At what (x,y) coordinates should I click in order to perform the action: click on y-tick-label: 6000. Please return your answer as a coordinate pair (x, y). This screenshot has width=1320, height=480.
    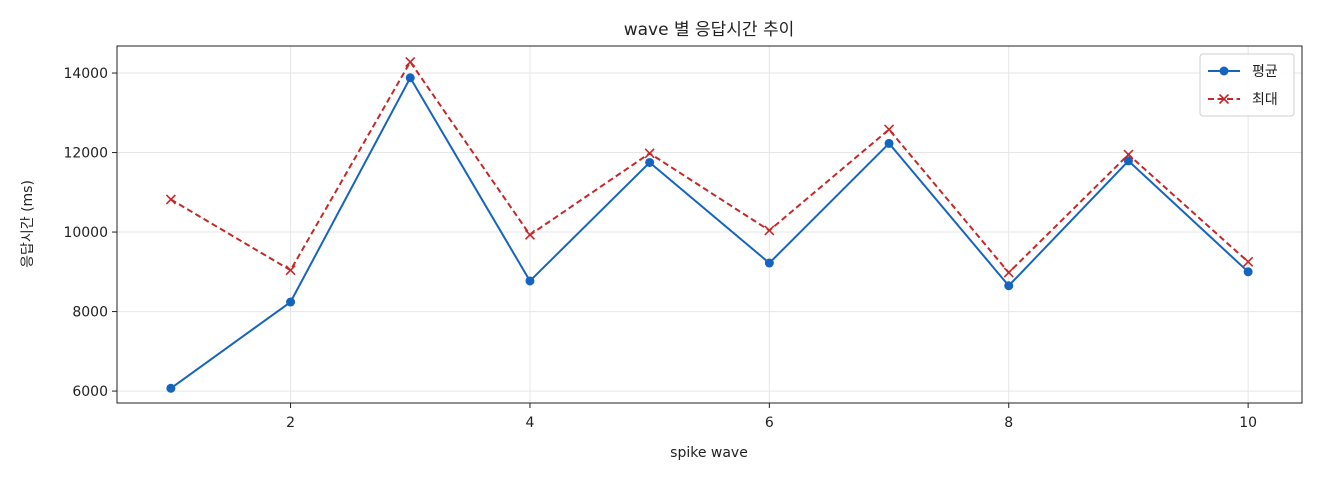
    Looking at the image, I should click on (90, 392).